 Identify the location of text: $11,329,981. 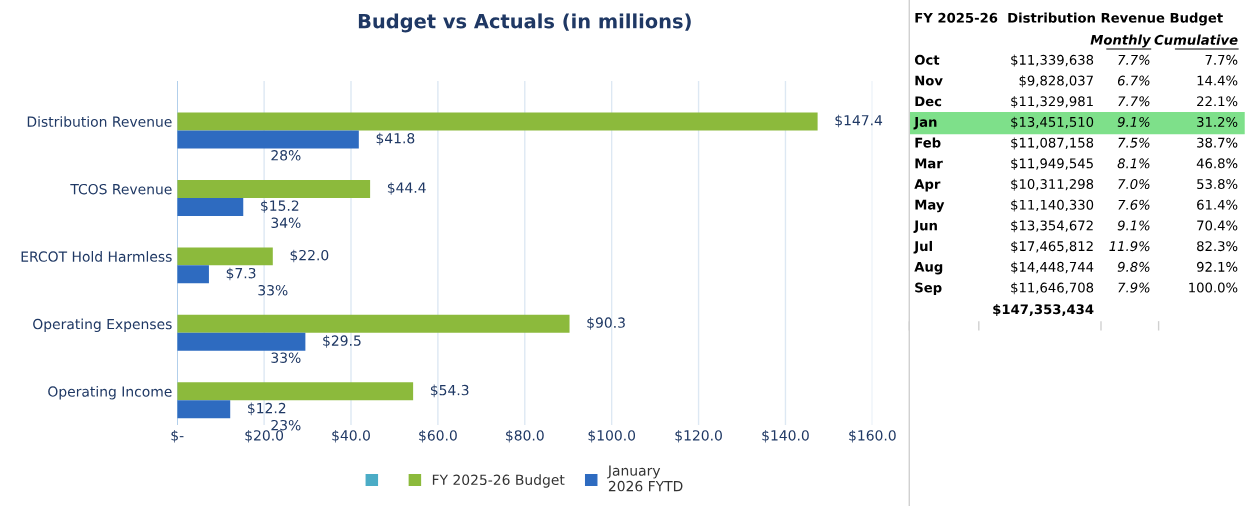
(1052, 102).